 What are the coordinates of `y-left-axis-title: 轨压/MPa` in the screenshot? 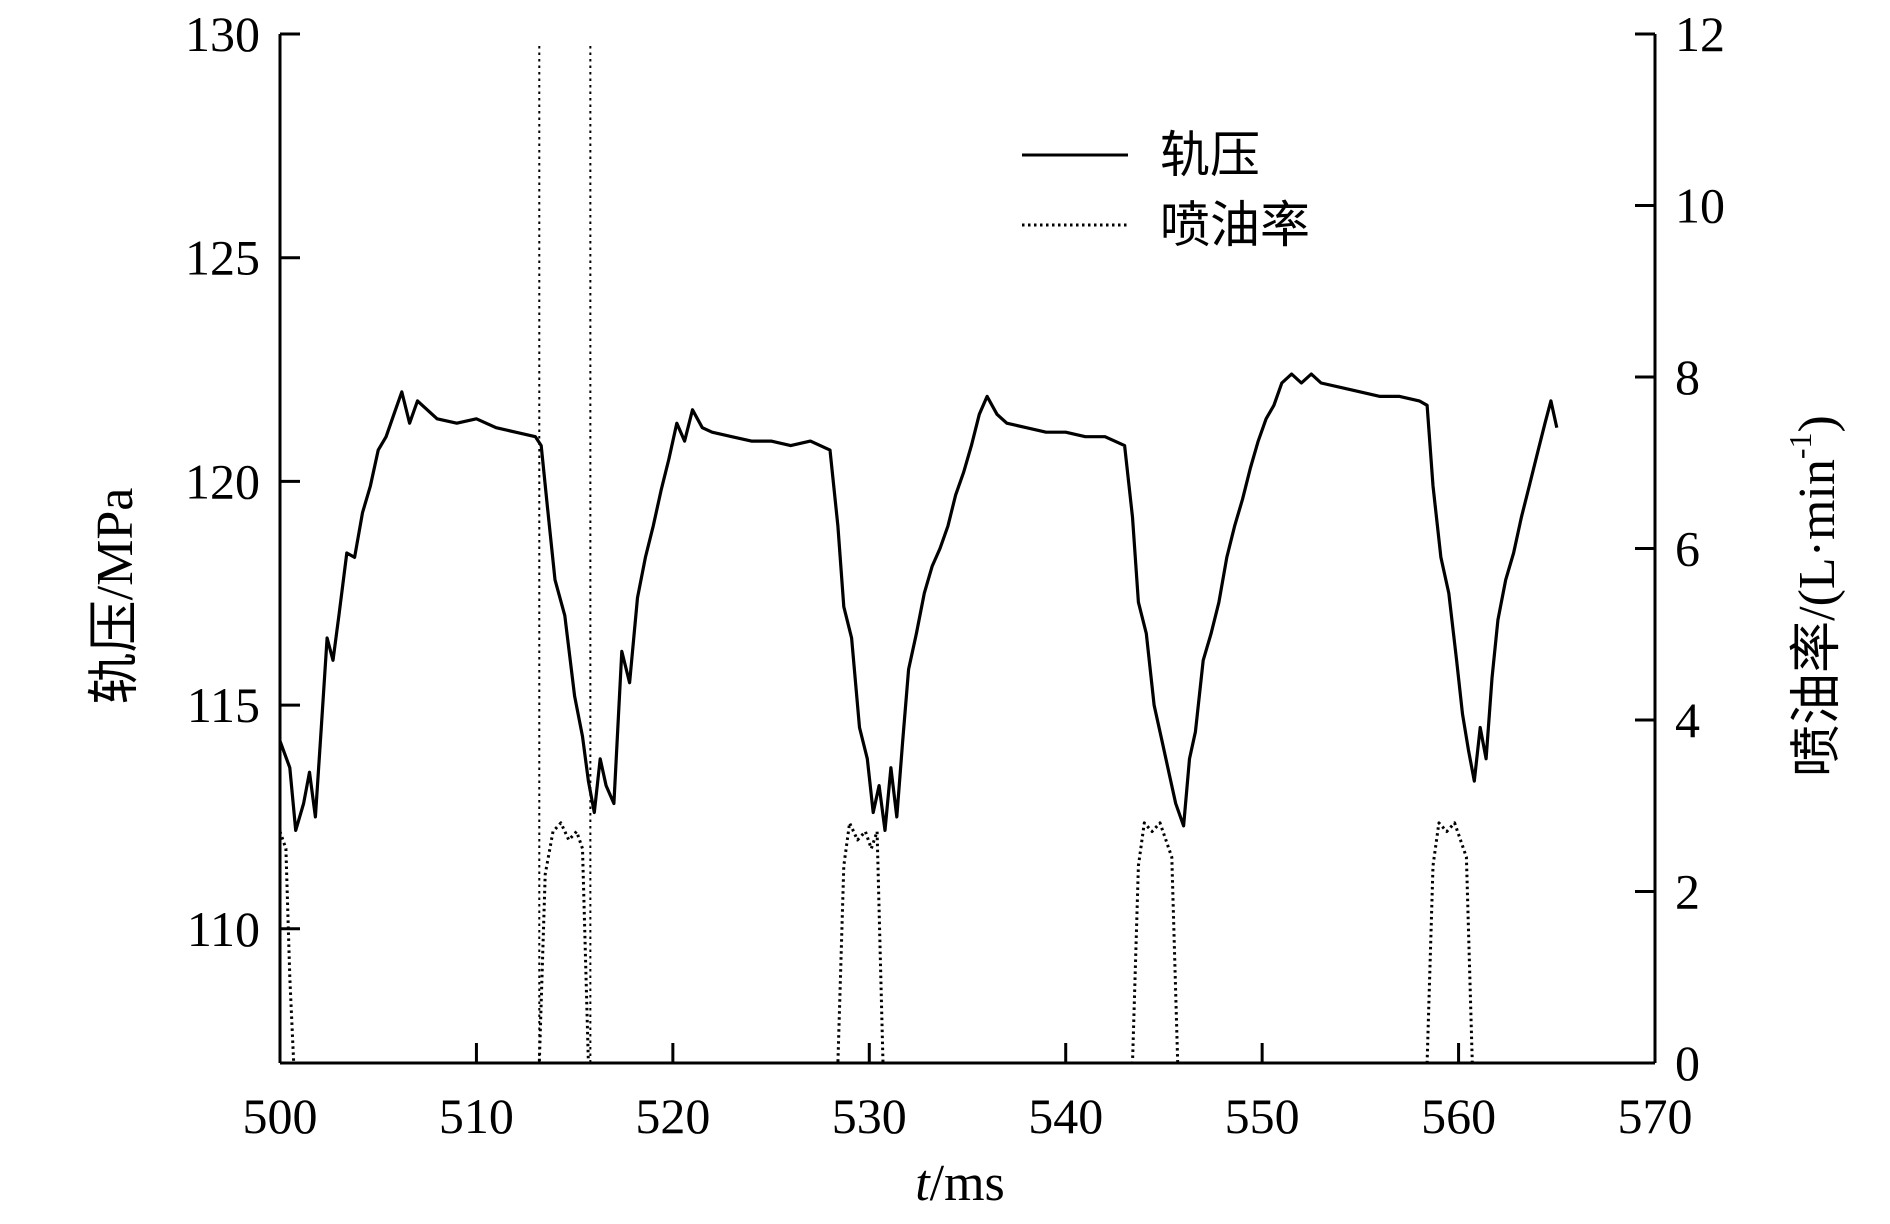 It's located at (115, 596).